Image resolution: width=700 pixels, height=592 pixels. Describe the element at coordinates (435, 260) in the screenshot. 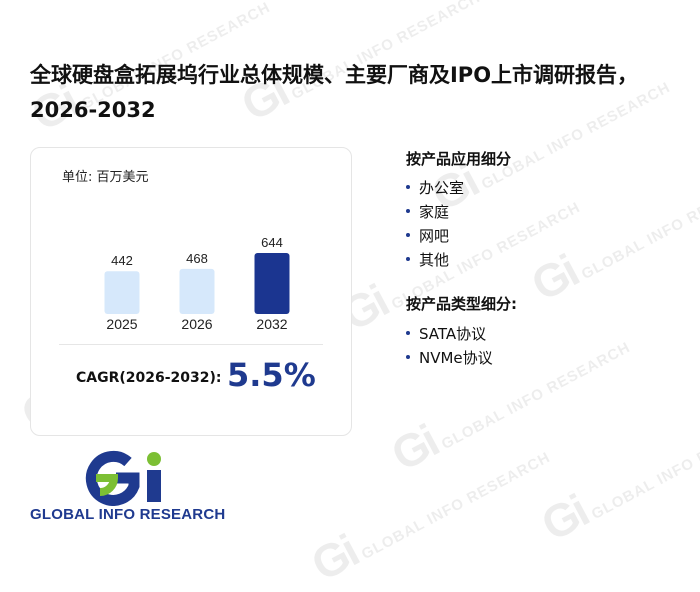

I see `list-item: 其他` at that location.